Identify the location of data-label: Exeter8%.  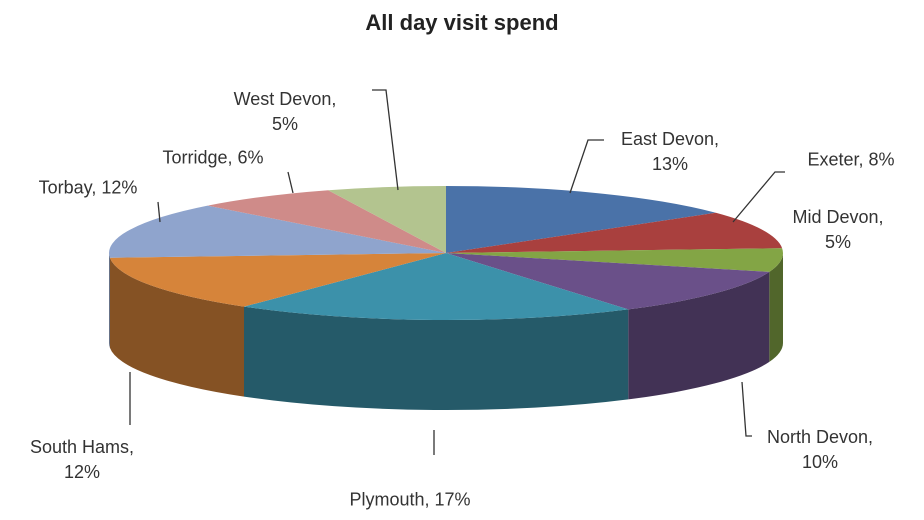
(850, 160).